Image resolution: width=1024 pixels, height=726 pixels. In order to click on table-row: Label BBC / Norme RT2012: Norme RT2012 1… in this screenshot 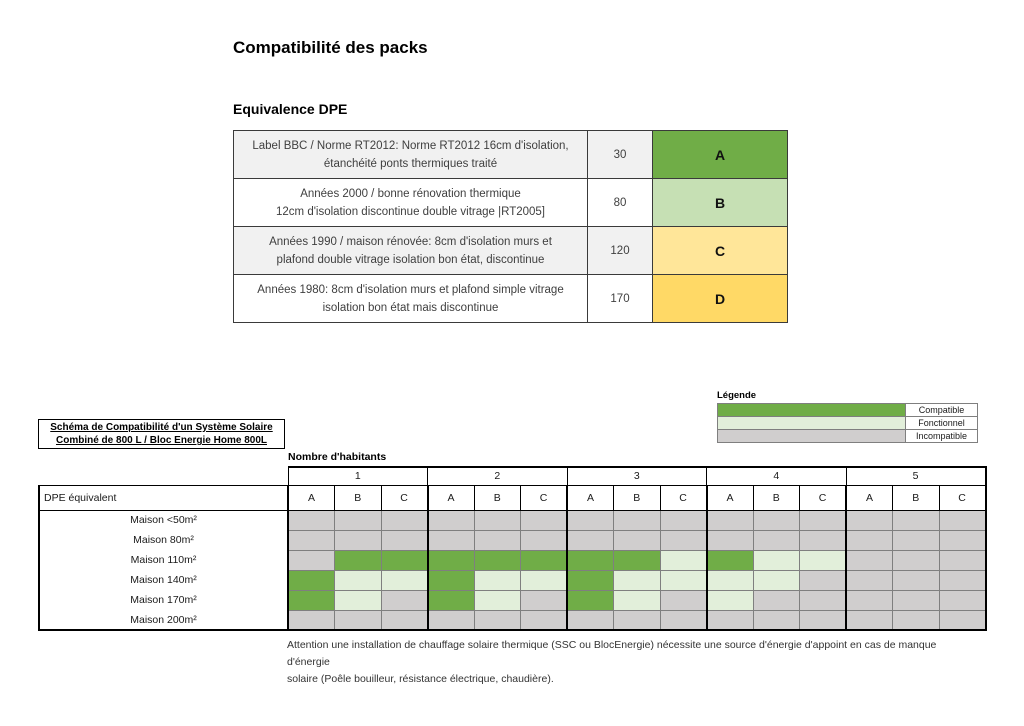, I will do `click(510, 154)`.